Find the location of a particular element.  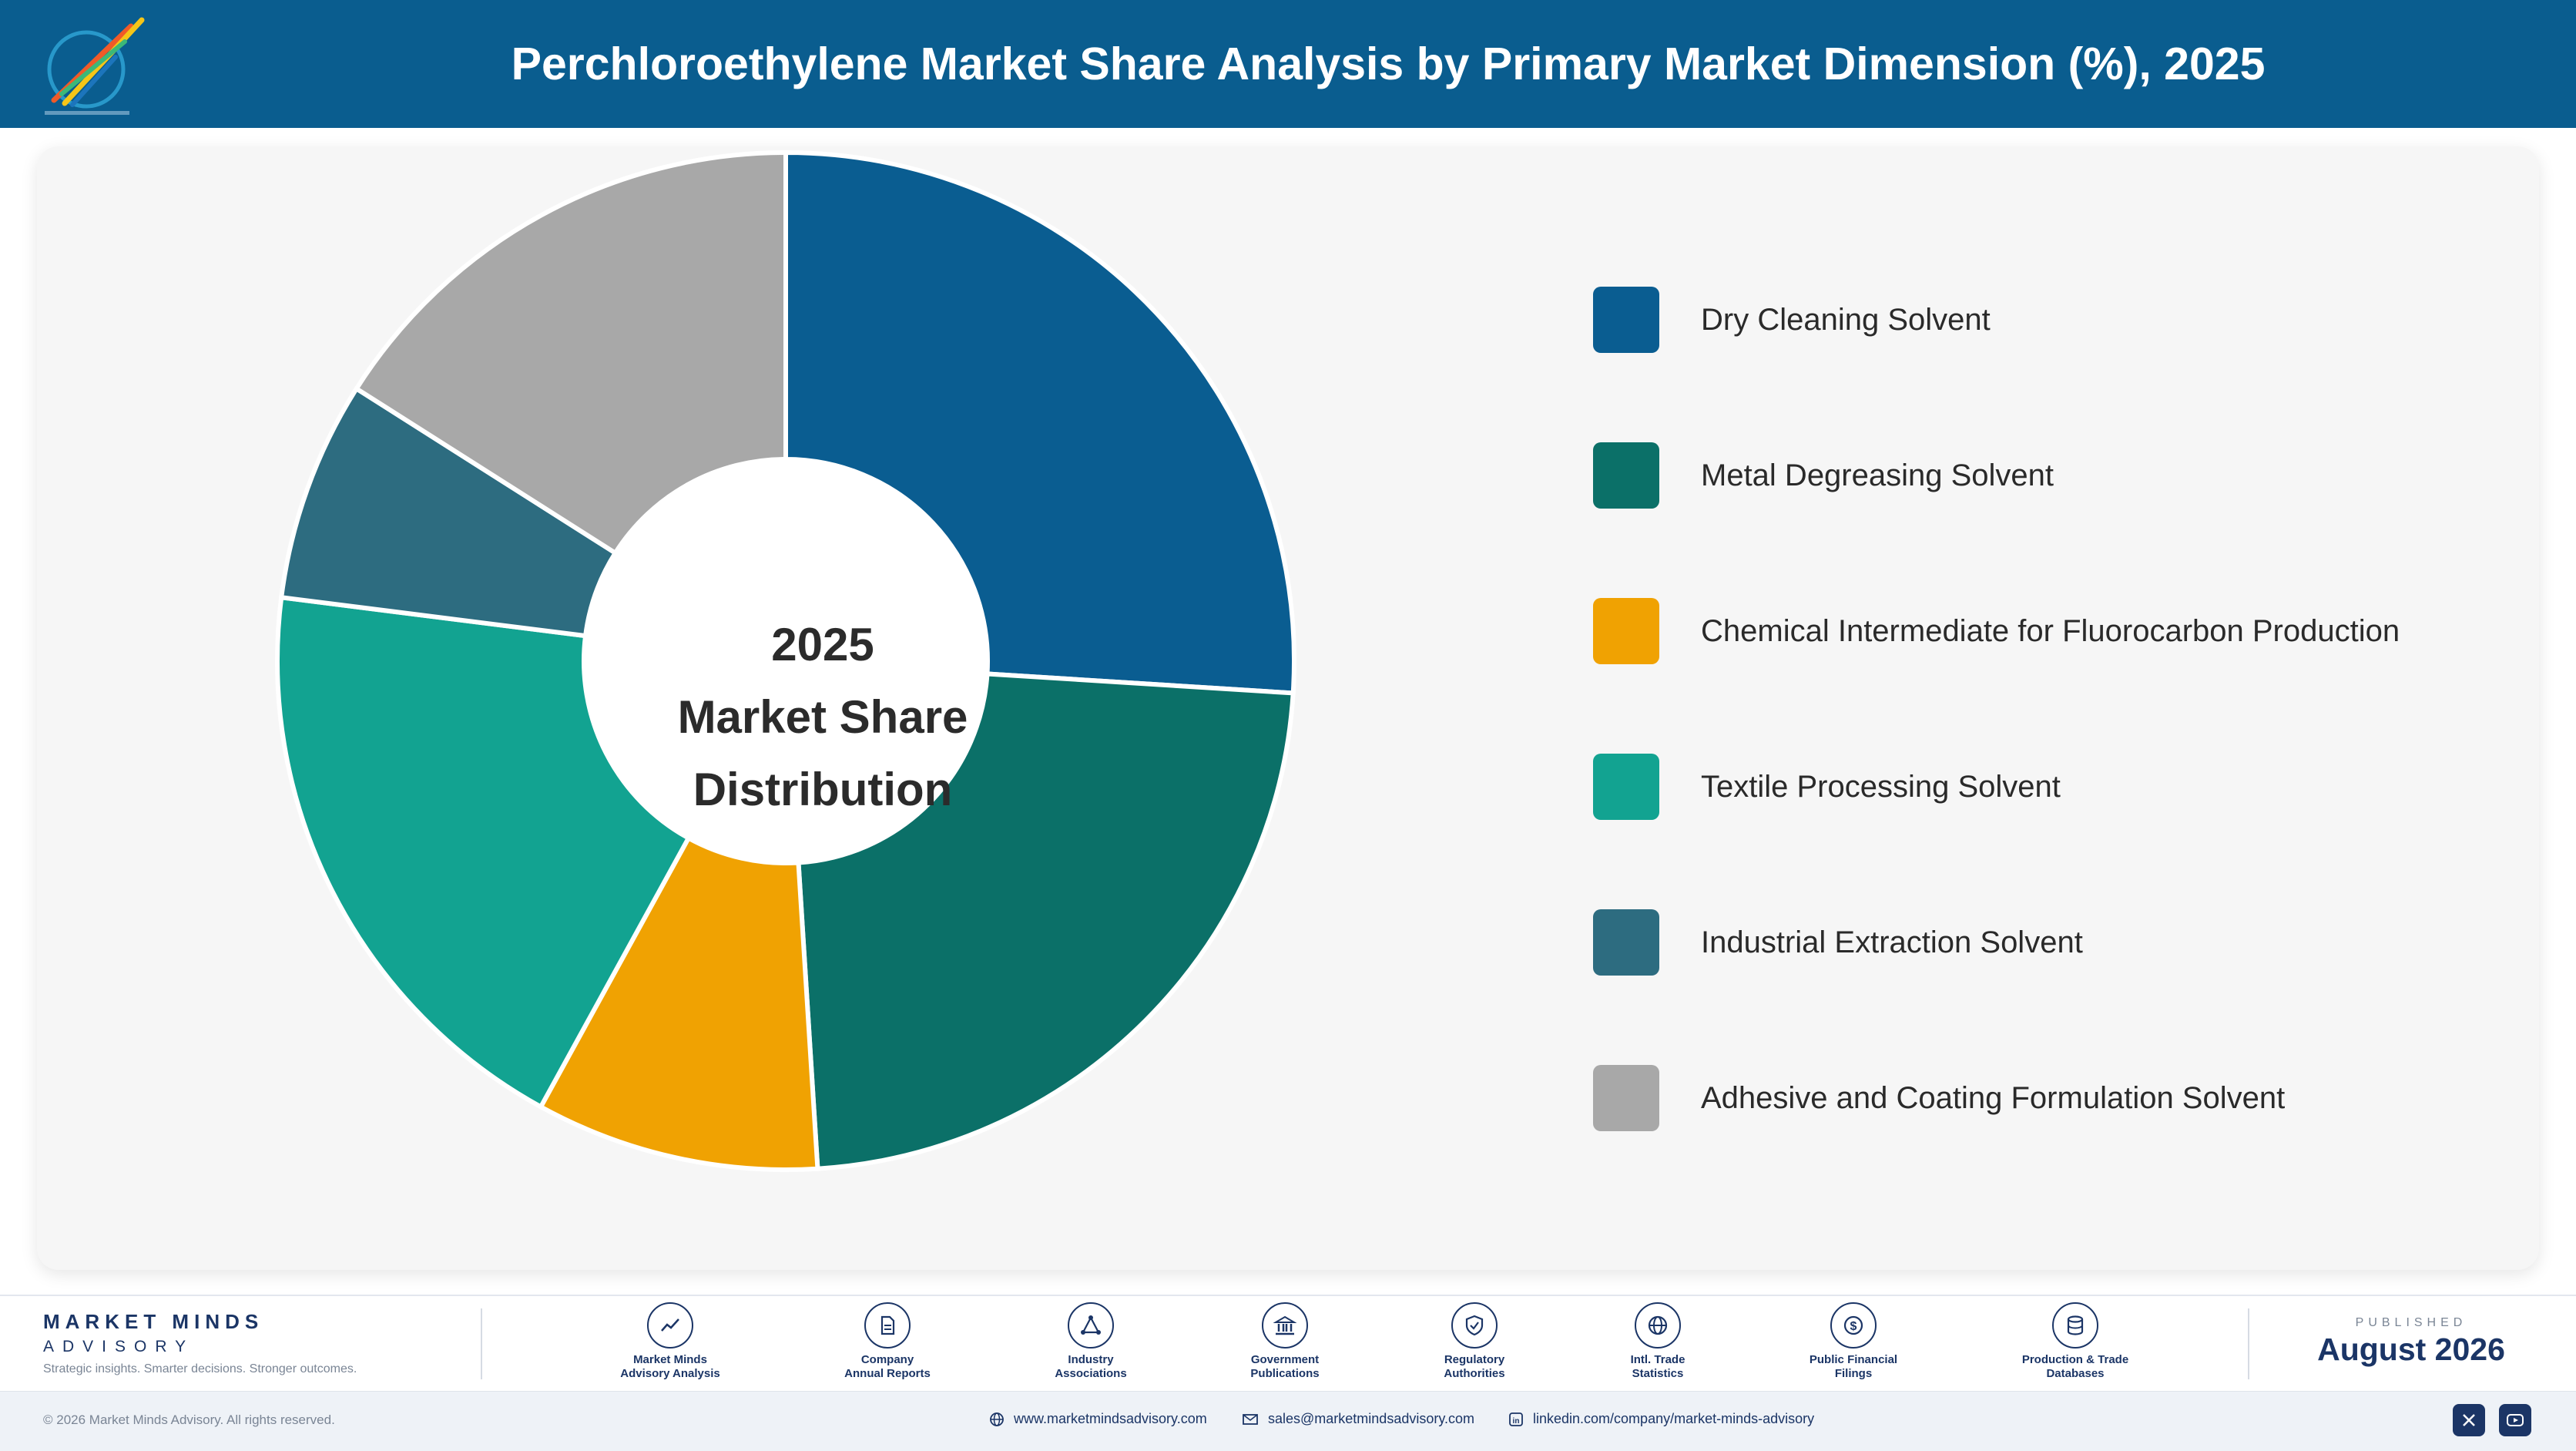

legend-label: Adhesive and Coating Formulation Solvent is located at coordinates (1993, 1098).